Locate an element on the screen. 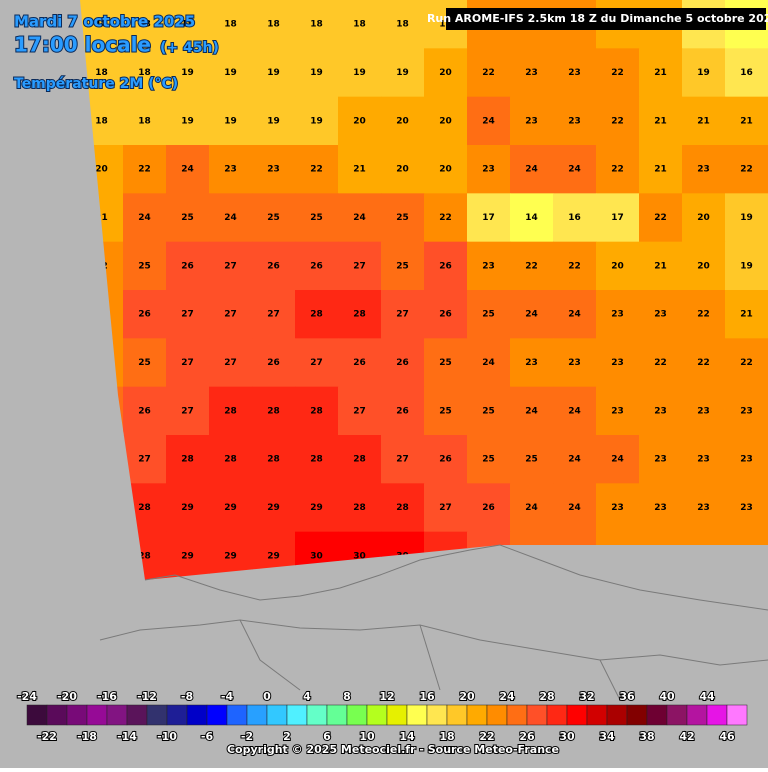 This screenshot has width=768, height=772. colorbar-label: -22 is located at coordinates (47, 736).